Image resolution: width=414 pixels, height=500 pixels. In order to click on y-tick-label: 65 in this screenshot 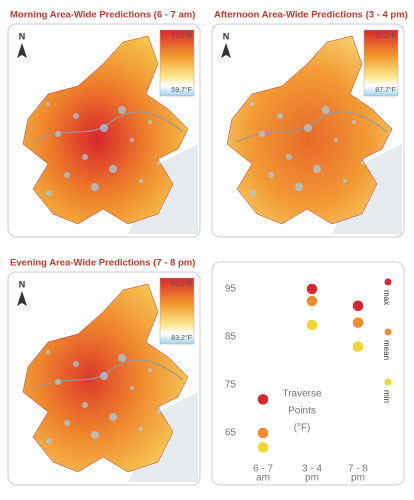, I will do `click(231, 433)`.